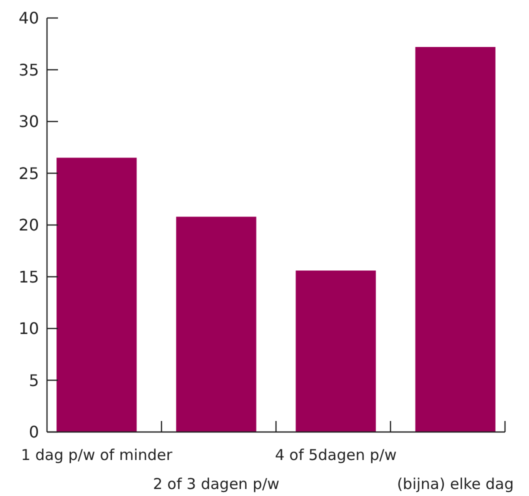 This screenshot has width=529, height=496. What do you see at coordinates (28, 70) in the screenshot?
I see `y-tick-label: 35` at bounding box center [28, 70].